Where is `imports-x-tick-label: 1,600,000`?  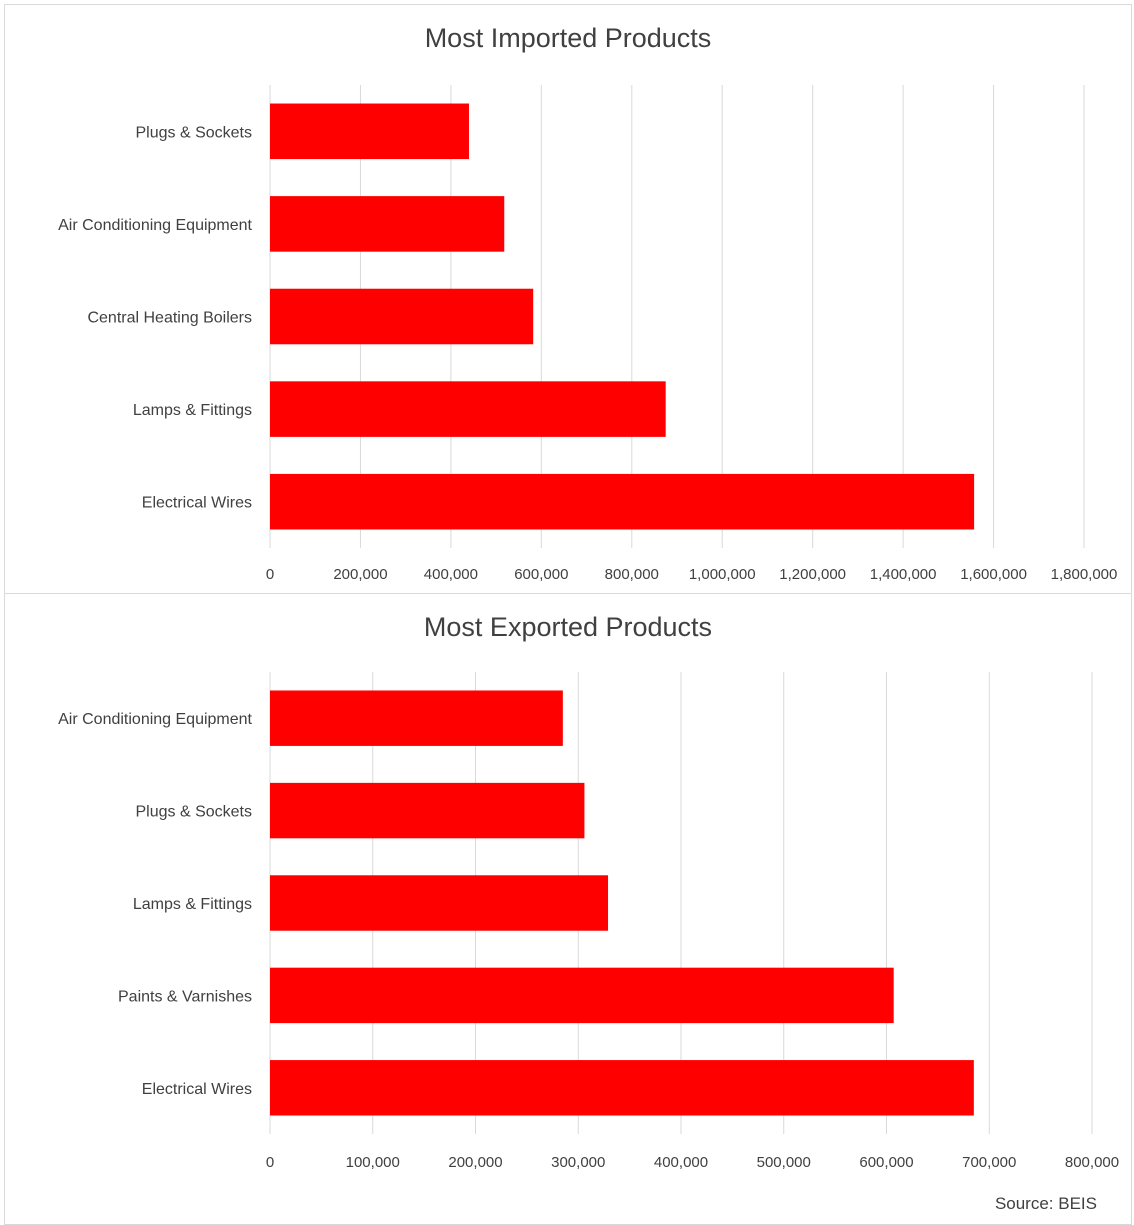 imports-x-tick-label: 1,600,000 is located at coordinates (993, 574).